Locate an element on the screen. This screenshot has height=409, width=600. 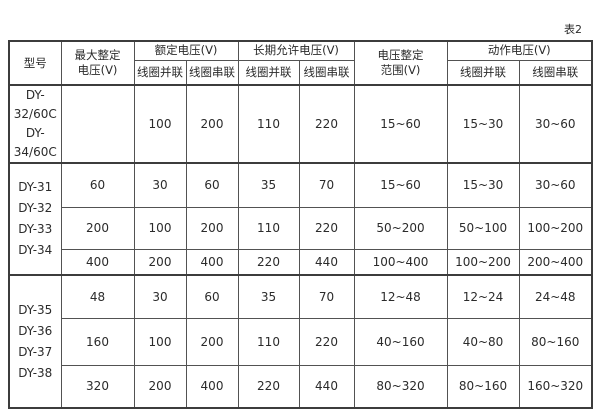
spec-cell: 50~200 is located at coordinates (400, 228).